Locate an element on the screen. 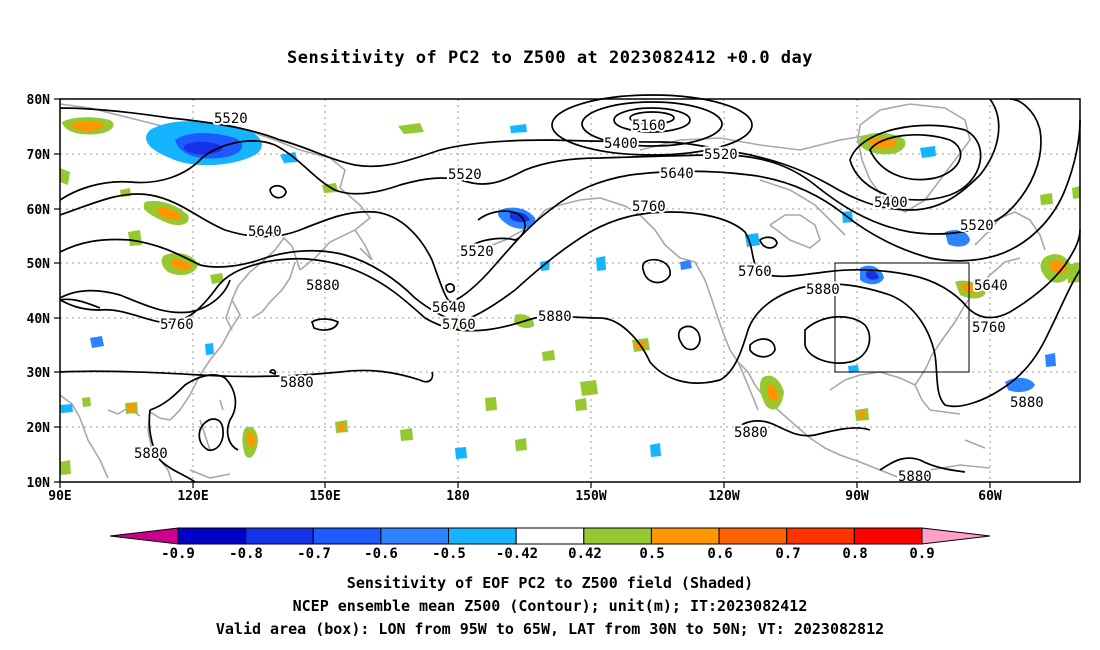 The height and width of the screenshot is (650, 1100). colorbar-label: -0.5 is located at coordinates (449, 554).